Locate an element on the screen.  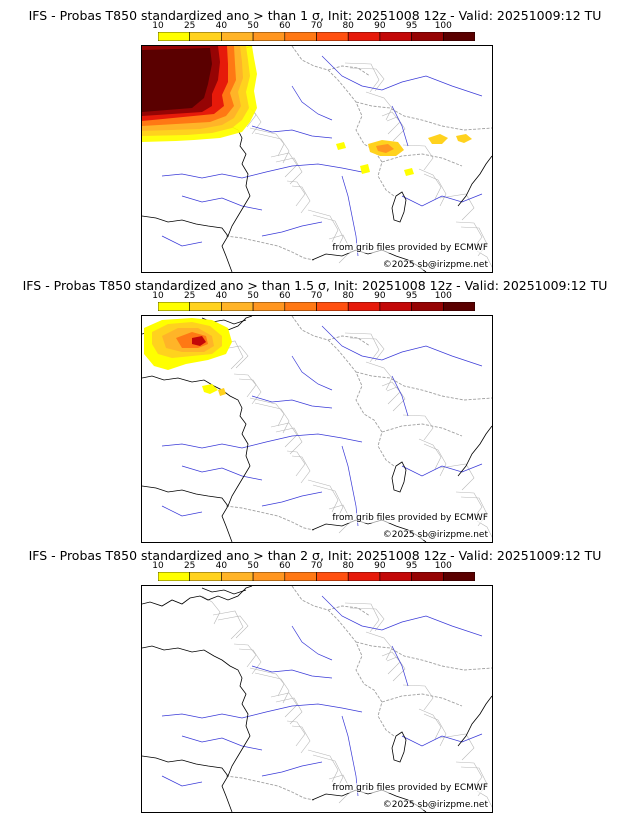
colorbar-tick-label: 10 is located at coordinates (158, 26).